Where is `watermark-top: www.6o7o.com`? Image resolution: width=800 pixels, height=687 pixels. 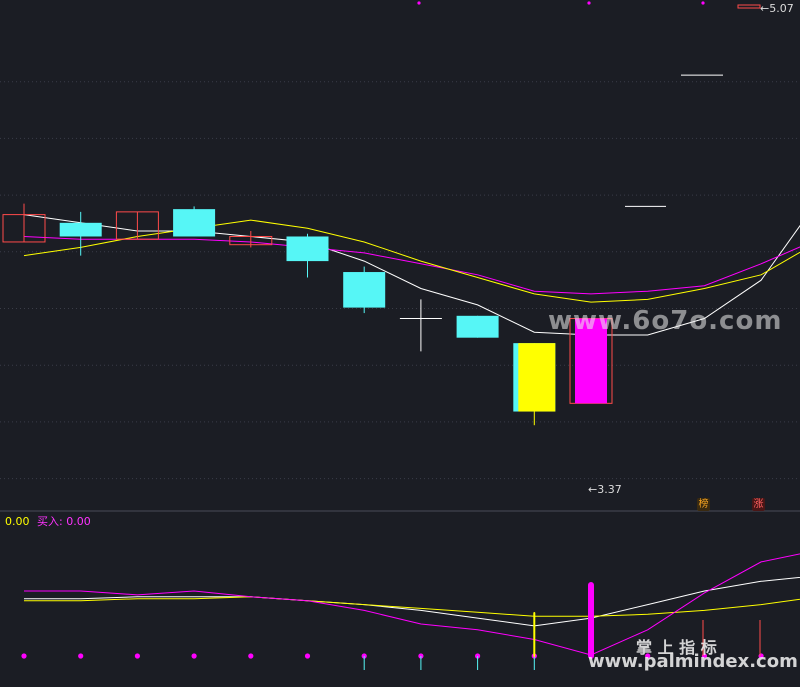 watermark-top: www.6o7o.com is located at coordinates (665, 321).